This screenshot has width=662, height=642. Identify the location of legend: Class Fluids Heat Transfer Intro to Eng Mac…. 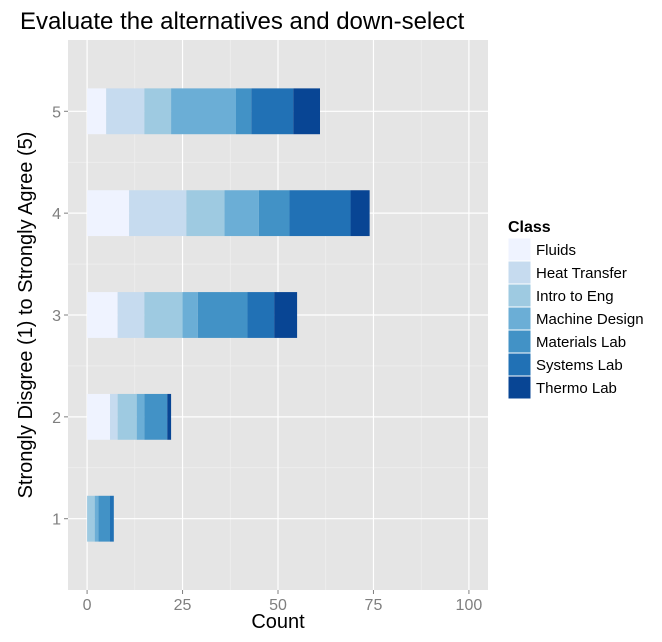
(575, 309).